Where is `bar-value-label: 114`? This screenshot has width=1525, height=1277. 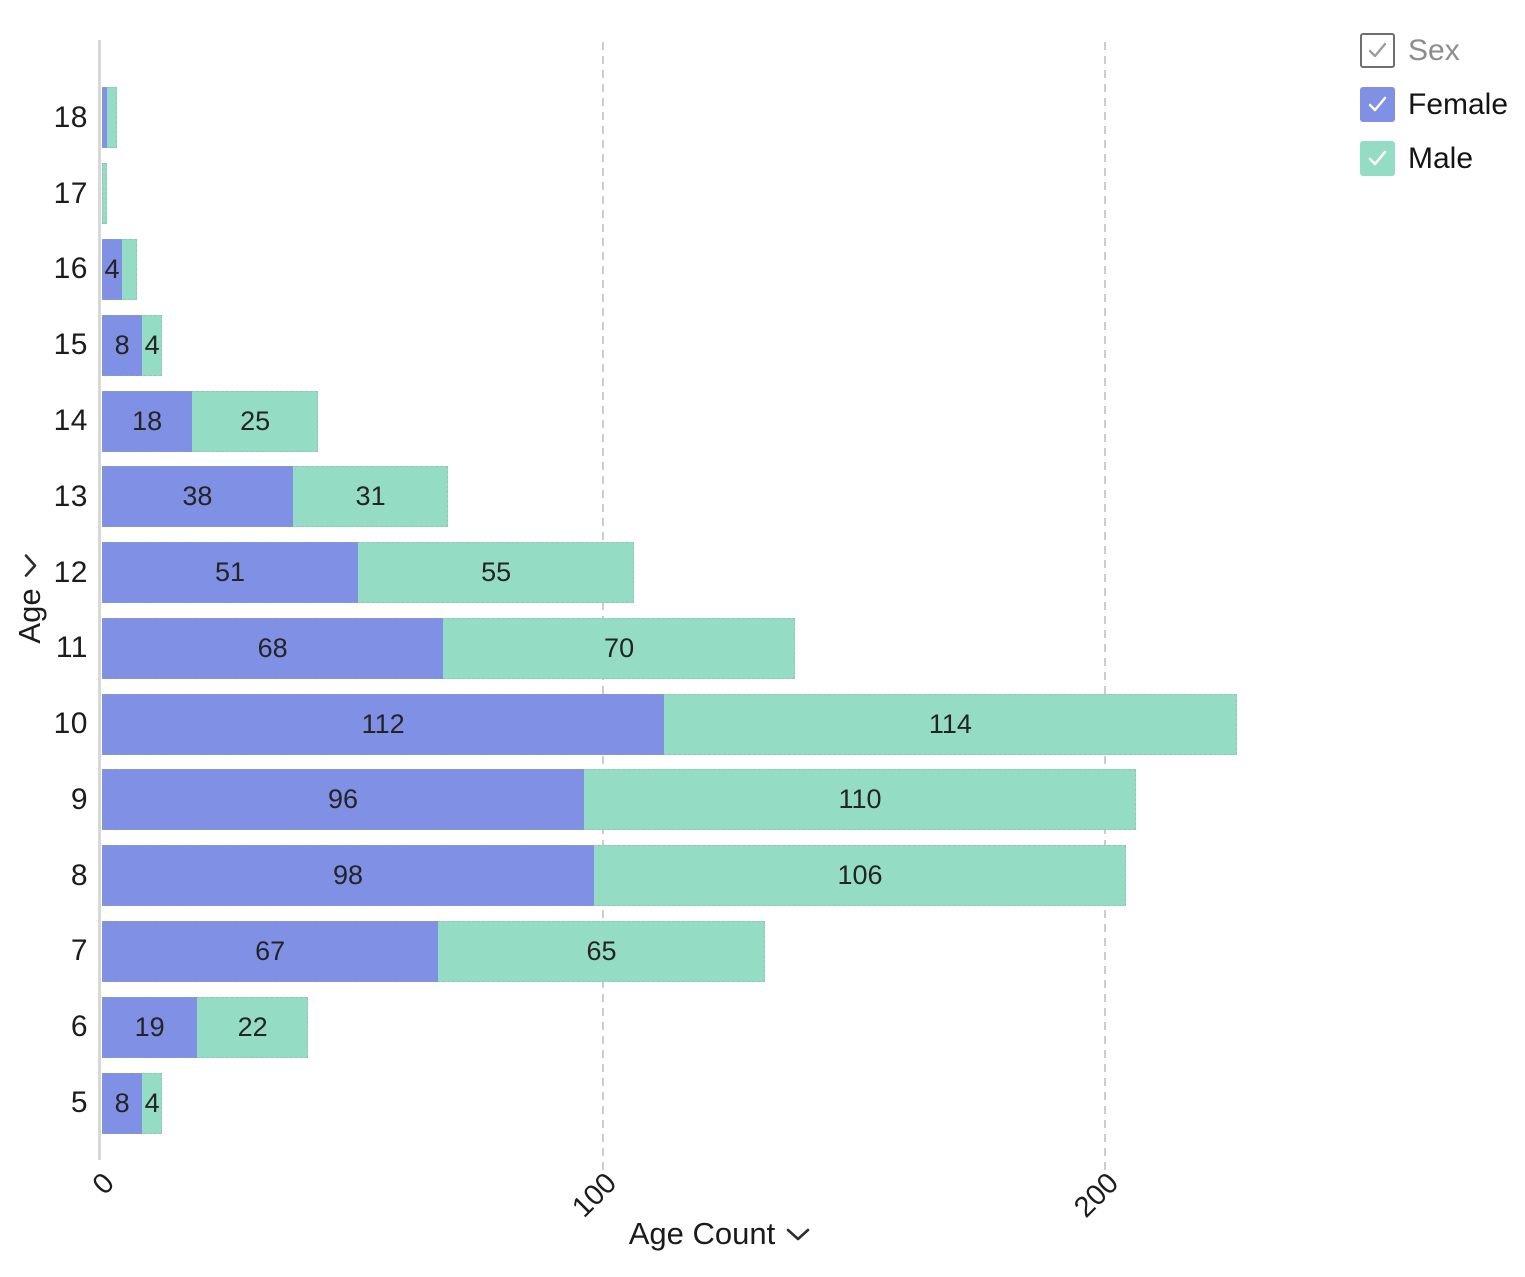 bar-value-label: 114 is located at coordinates (950, 723).